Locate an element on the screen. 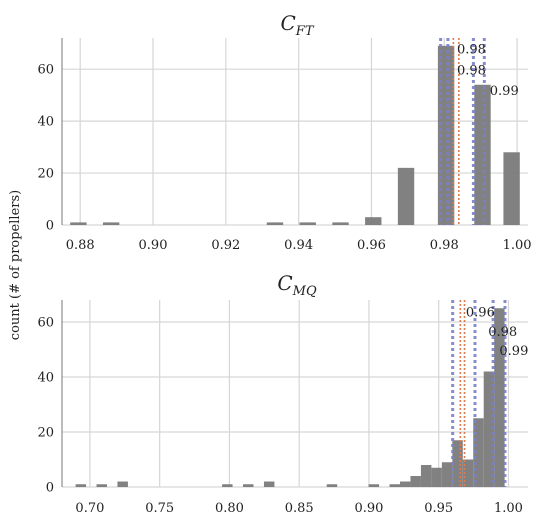  cft-annotation-0: 0.98 is located at coordinates (471, 50).